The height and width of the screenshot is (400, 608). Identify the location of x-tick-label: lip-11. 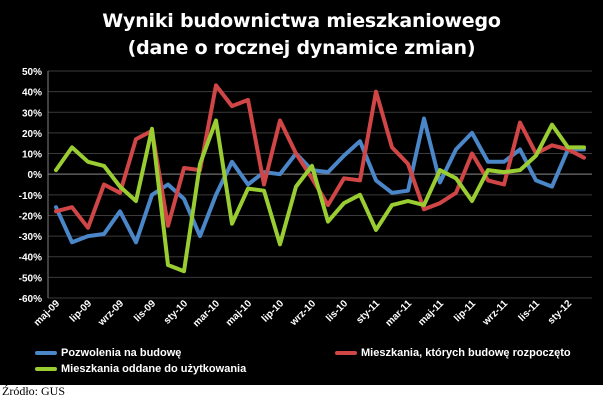
(465, 311).